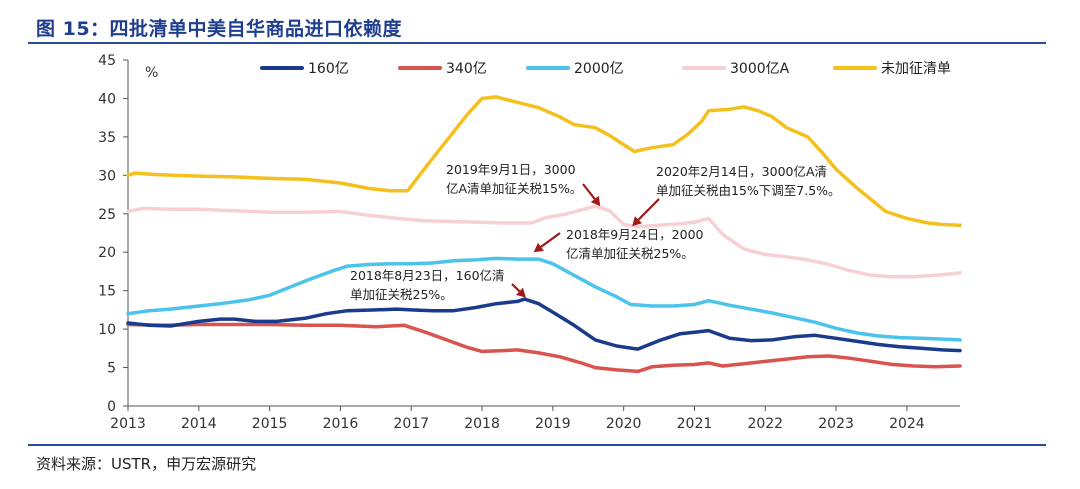  I want to click on x-tick-label: 2023, so click(836, 424).